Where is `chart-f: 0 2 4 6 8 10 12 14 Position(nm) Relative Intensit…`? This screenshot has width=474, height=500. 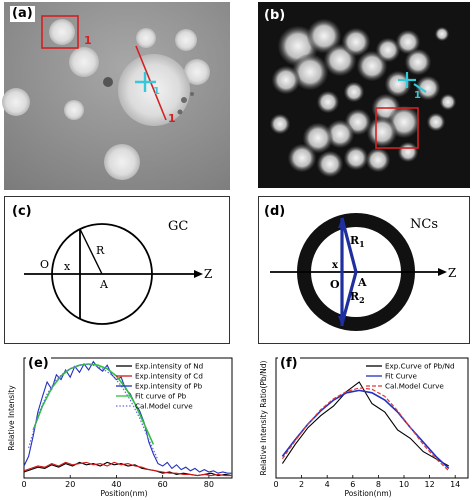 chart-f: 0 2 4 6 8 10 12 14 Position(nm) Relative Intensit… is located at coordinates (364, 427).